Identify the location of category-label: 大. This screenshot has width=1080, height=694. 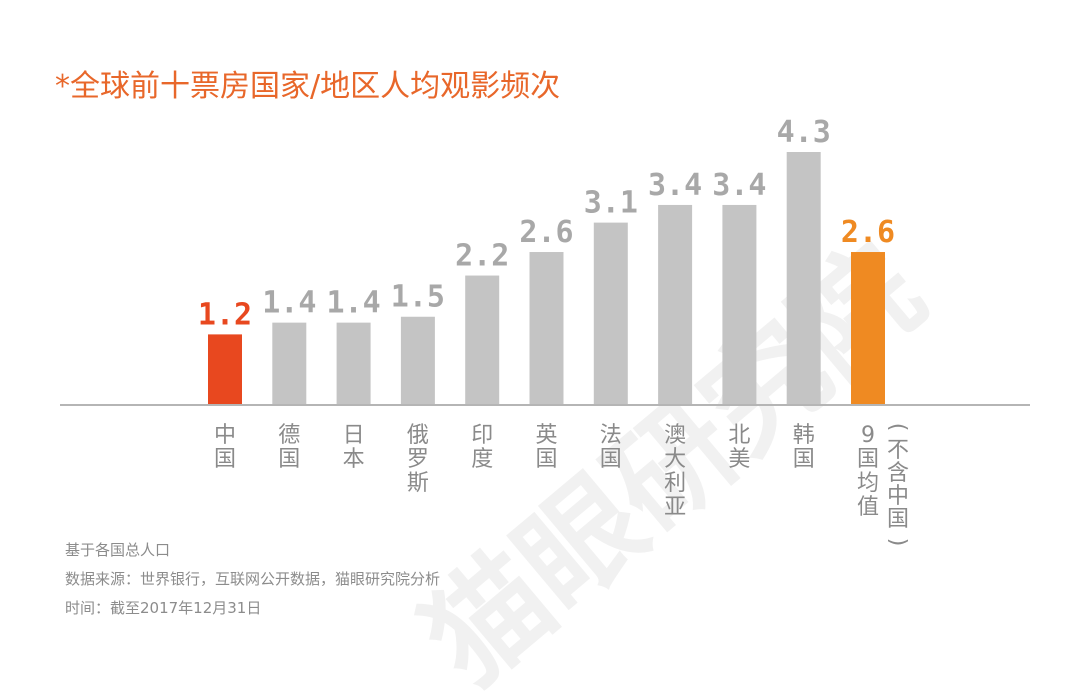
(675, 459).